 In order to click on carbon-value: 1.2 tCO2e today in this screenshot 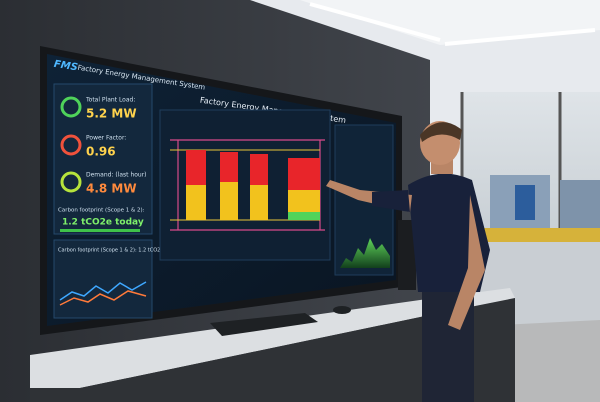, I will do `click(103, 223)`.